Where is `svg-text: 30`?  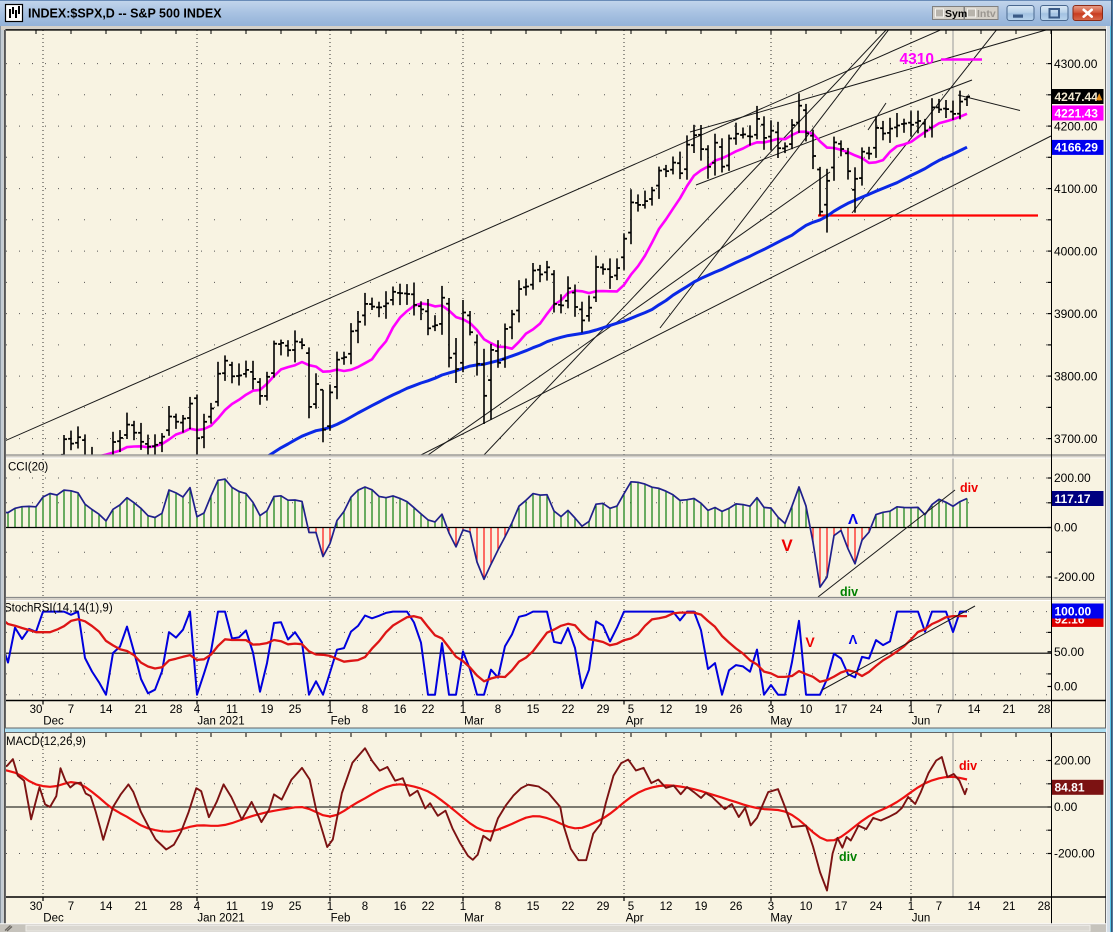 svg-text: 30 is located at coordinates (36, 710).